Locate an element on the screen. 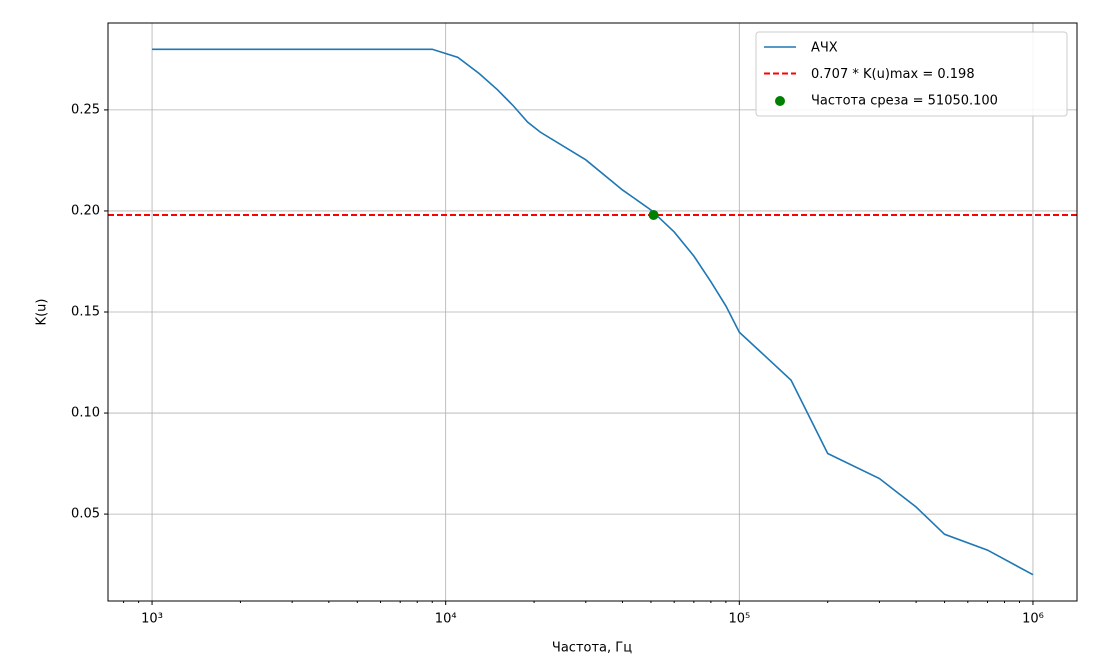 The image size is (1117, 671). y-tick-label: 0.15 is located at coordinates (85, 312).